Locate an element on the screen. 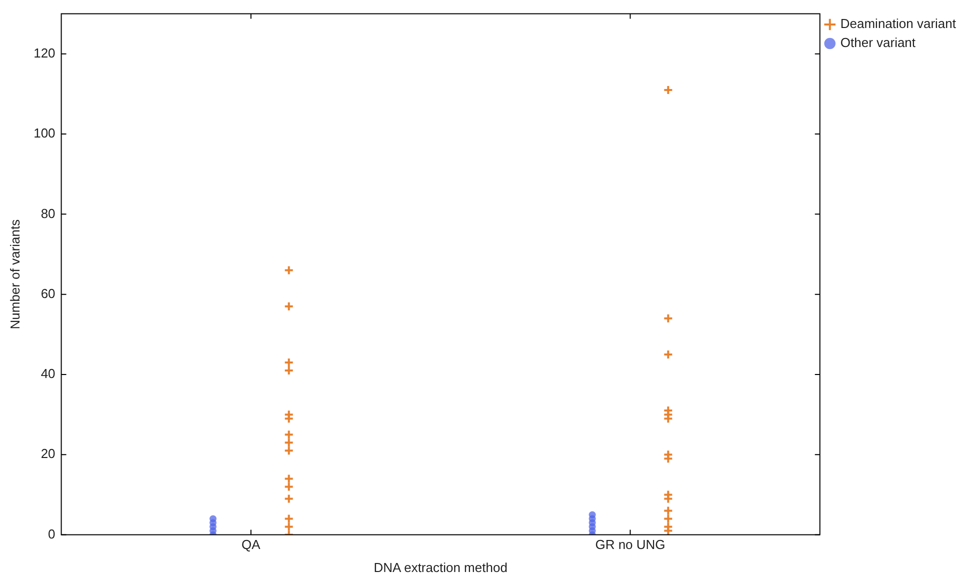 This screenshot has height=582, width=972. y-tick-label: 40 is located at coordinates (48, 374).